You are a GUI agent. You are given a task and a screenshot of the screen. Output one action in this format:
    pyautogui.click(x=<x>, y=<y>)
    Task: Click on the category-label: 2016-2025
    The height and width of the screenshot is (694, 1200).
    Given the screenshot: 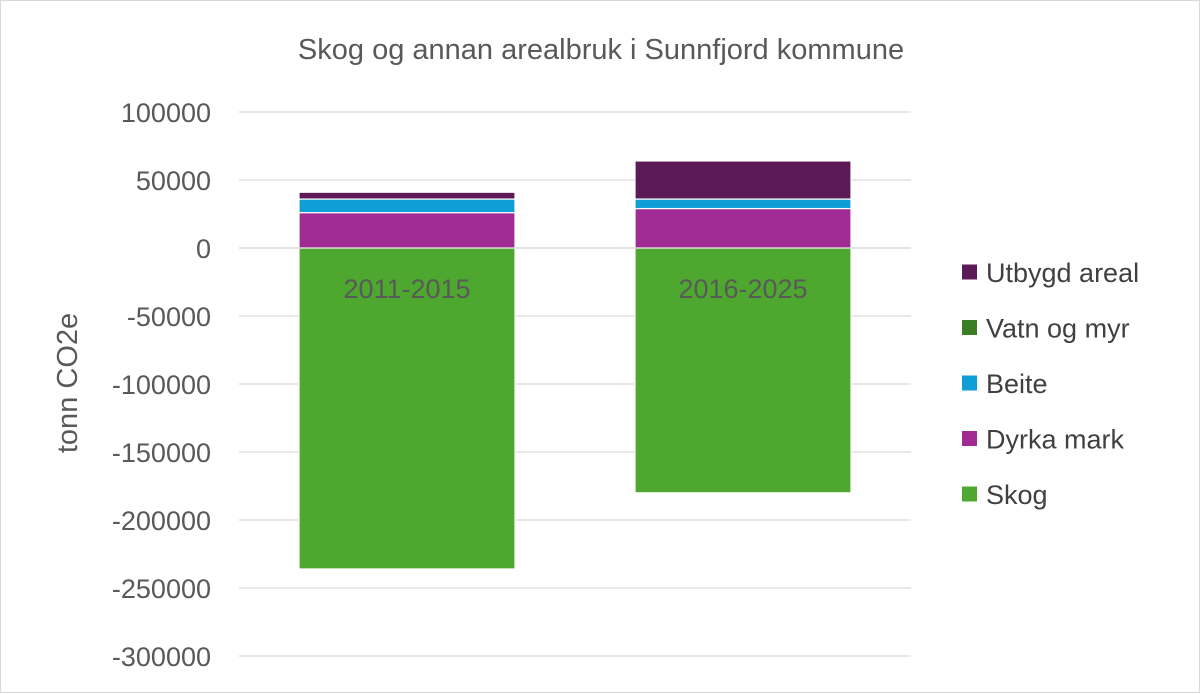 What is the action you would take?
    pyautogui.click(x=742, y=289)
    